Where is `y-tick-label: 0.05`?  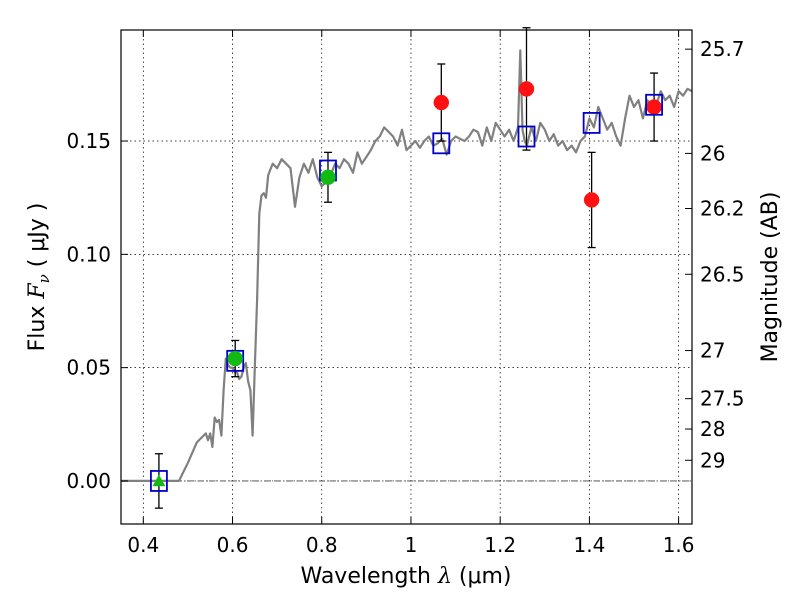
y-tick-label: 0.05 is located at coordinates (88, 368).